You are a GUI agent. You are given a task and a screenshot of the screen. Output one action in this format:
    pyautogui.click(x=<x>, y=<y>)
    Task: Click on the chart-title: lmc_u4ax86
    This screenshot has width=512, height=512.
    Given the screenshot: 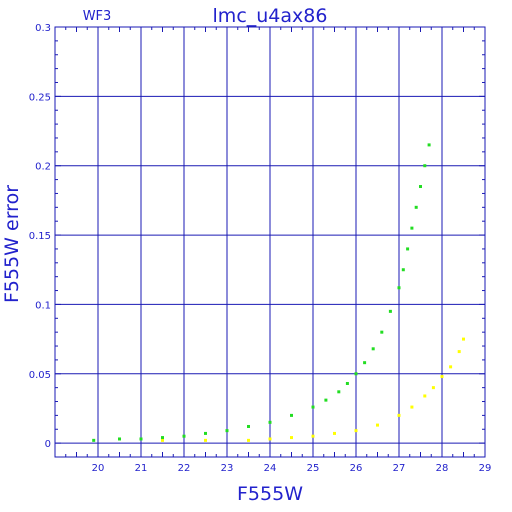 What is the action you would take?
    pyautogui.click(x=270, y=16)
    